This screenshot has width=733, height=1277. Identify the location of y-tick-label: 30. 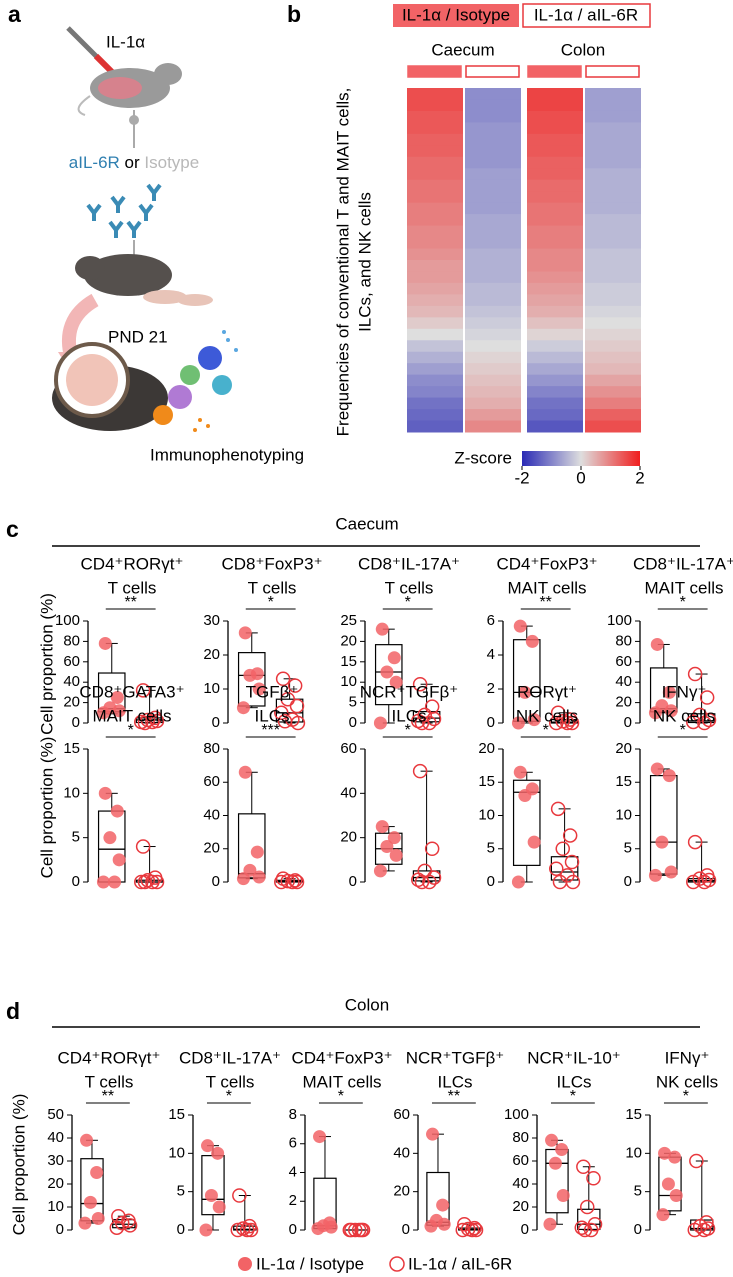
(211, 620).